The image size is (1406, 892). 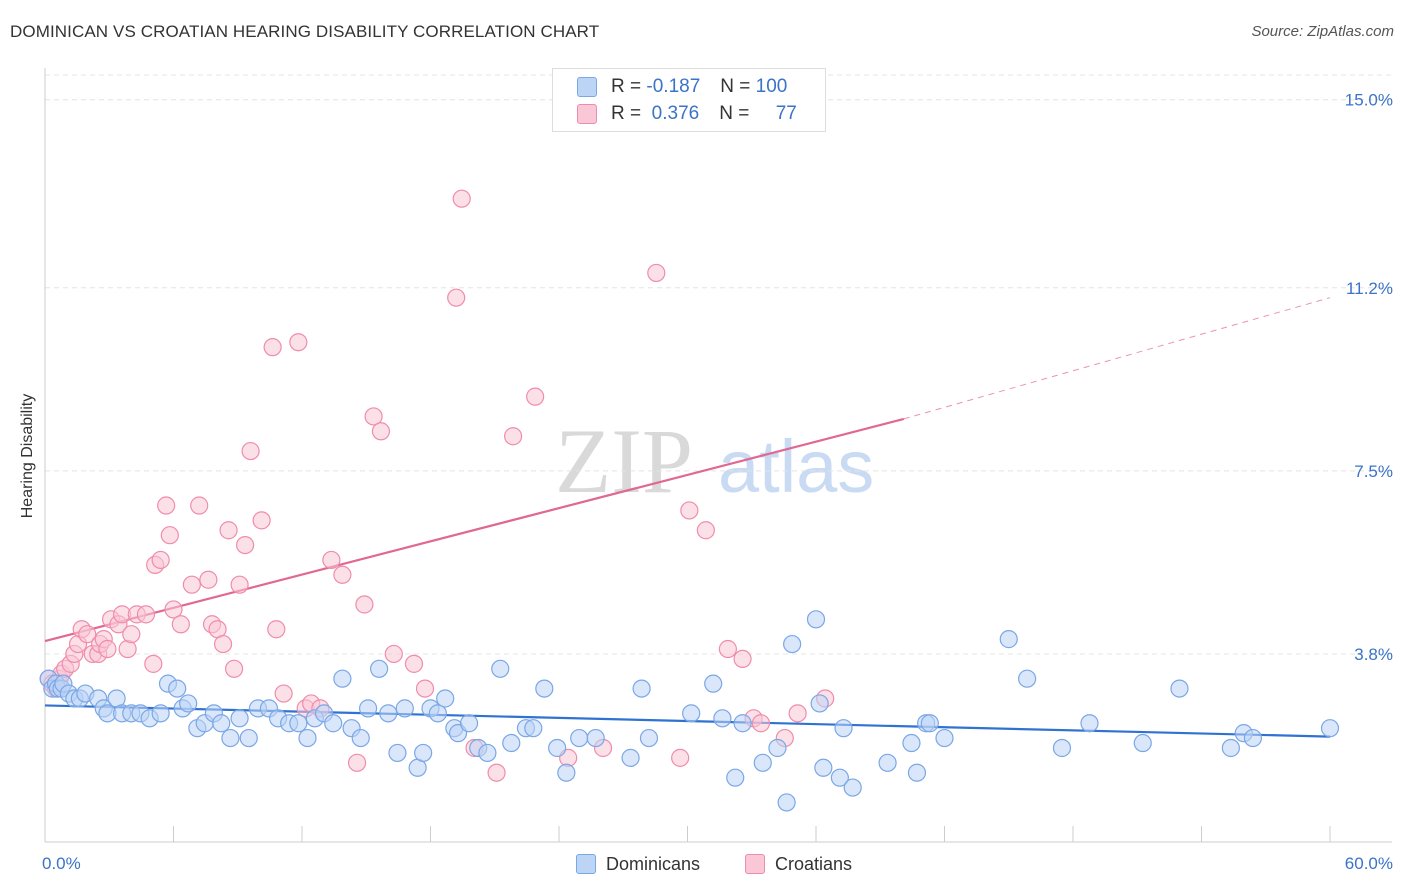 I want to click on n-value-croatians: 77, so click(x=786, y=113).